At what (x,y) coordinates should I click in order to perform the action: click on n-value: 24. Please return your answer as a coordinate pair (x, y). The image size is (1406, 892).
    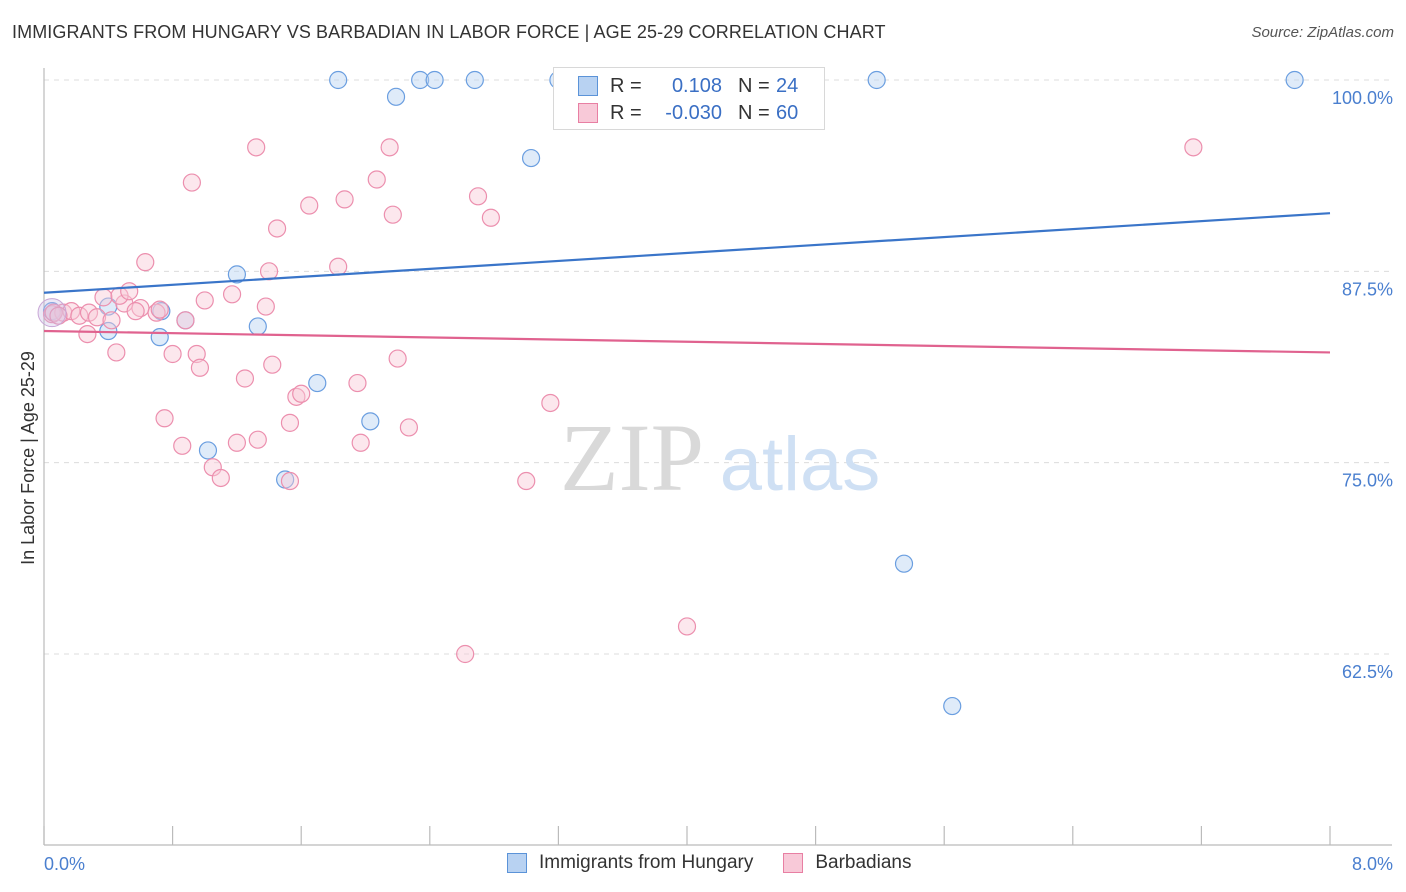
    Looking at the image, I should click on (787, 85).